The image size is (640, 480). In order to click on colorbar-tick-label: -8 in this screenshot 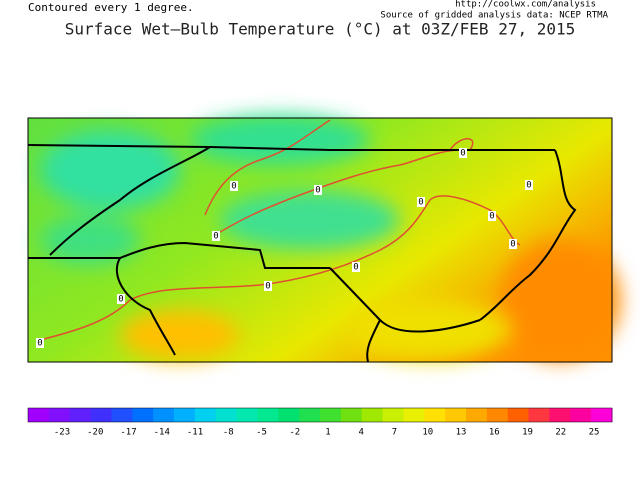, I will do `click(228, 433)`.